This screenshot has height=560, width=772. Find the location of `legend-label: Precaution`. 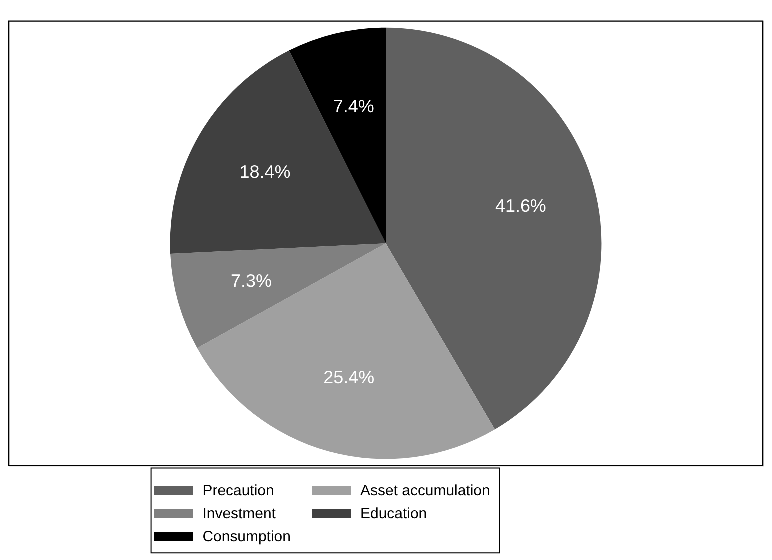

legend-label: Precaution is located at coordinates (238, 491).